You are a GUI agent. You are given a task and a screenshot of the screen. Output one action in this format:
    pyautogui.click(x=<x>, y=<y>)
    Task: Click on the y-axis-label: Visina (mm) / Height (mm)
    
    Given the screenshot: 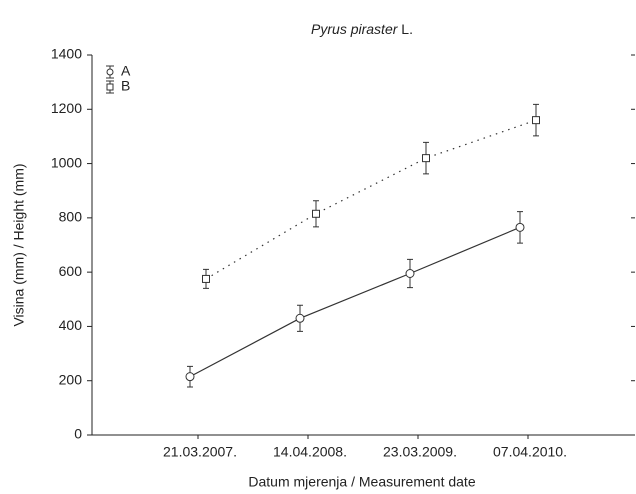 What is the action you would take?
    pyautogui.click(x=19, y=244)
    